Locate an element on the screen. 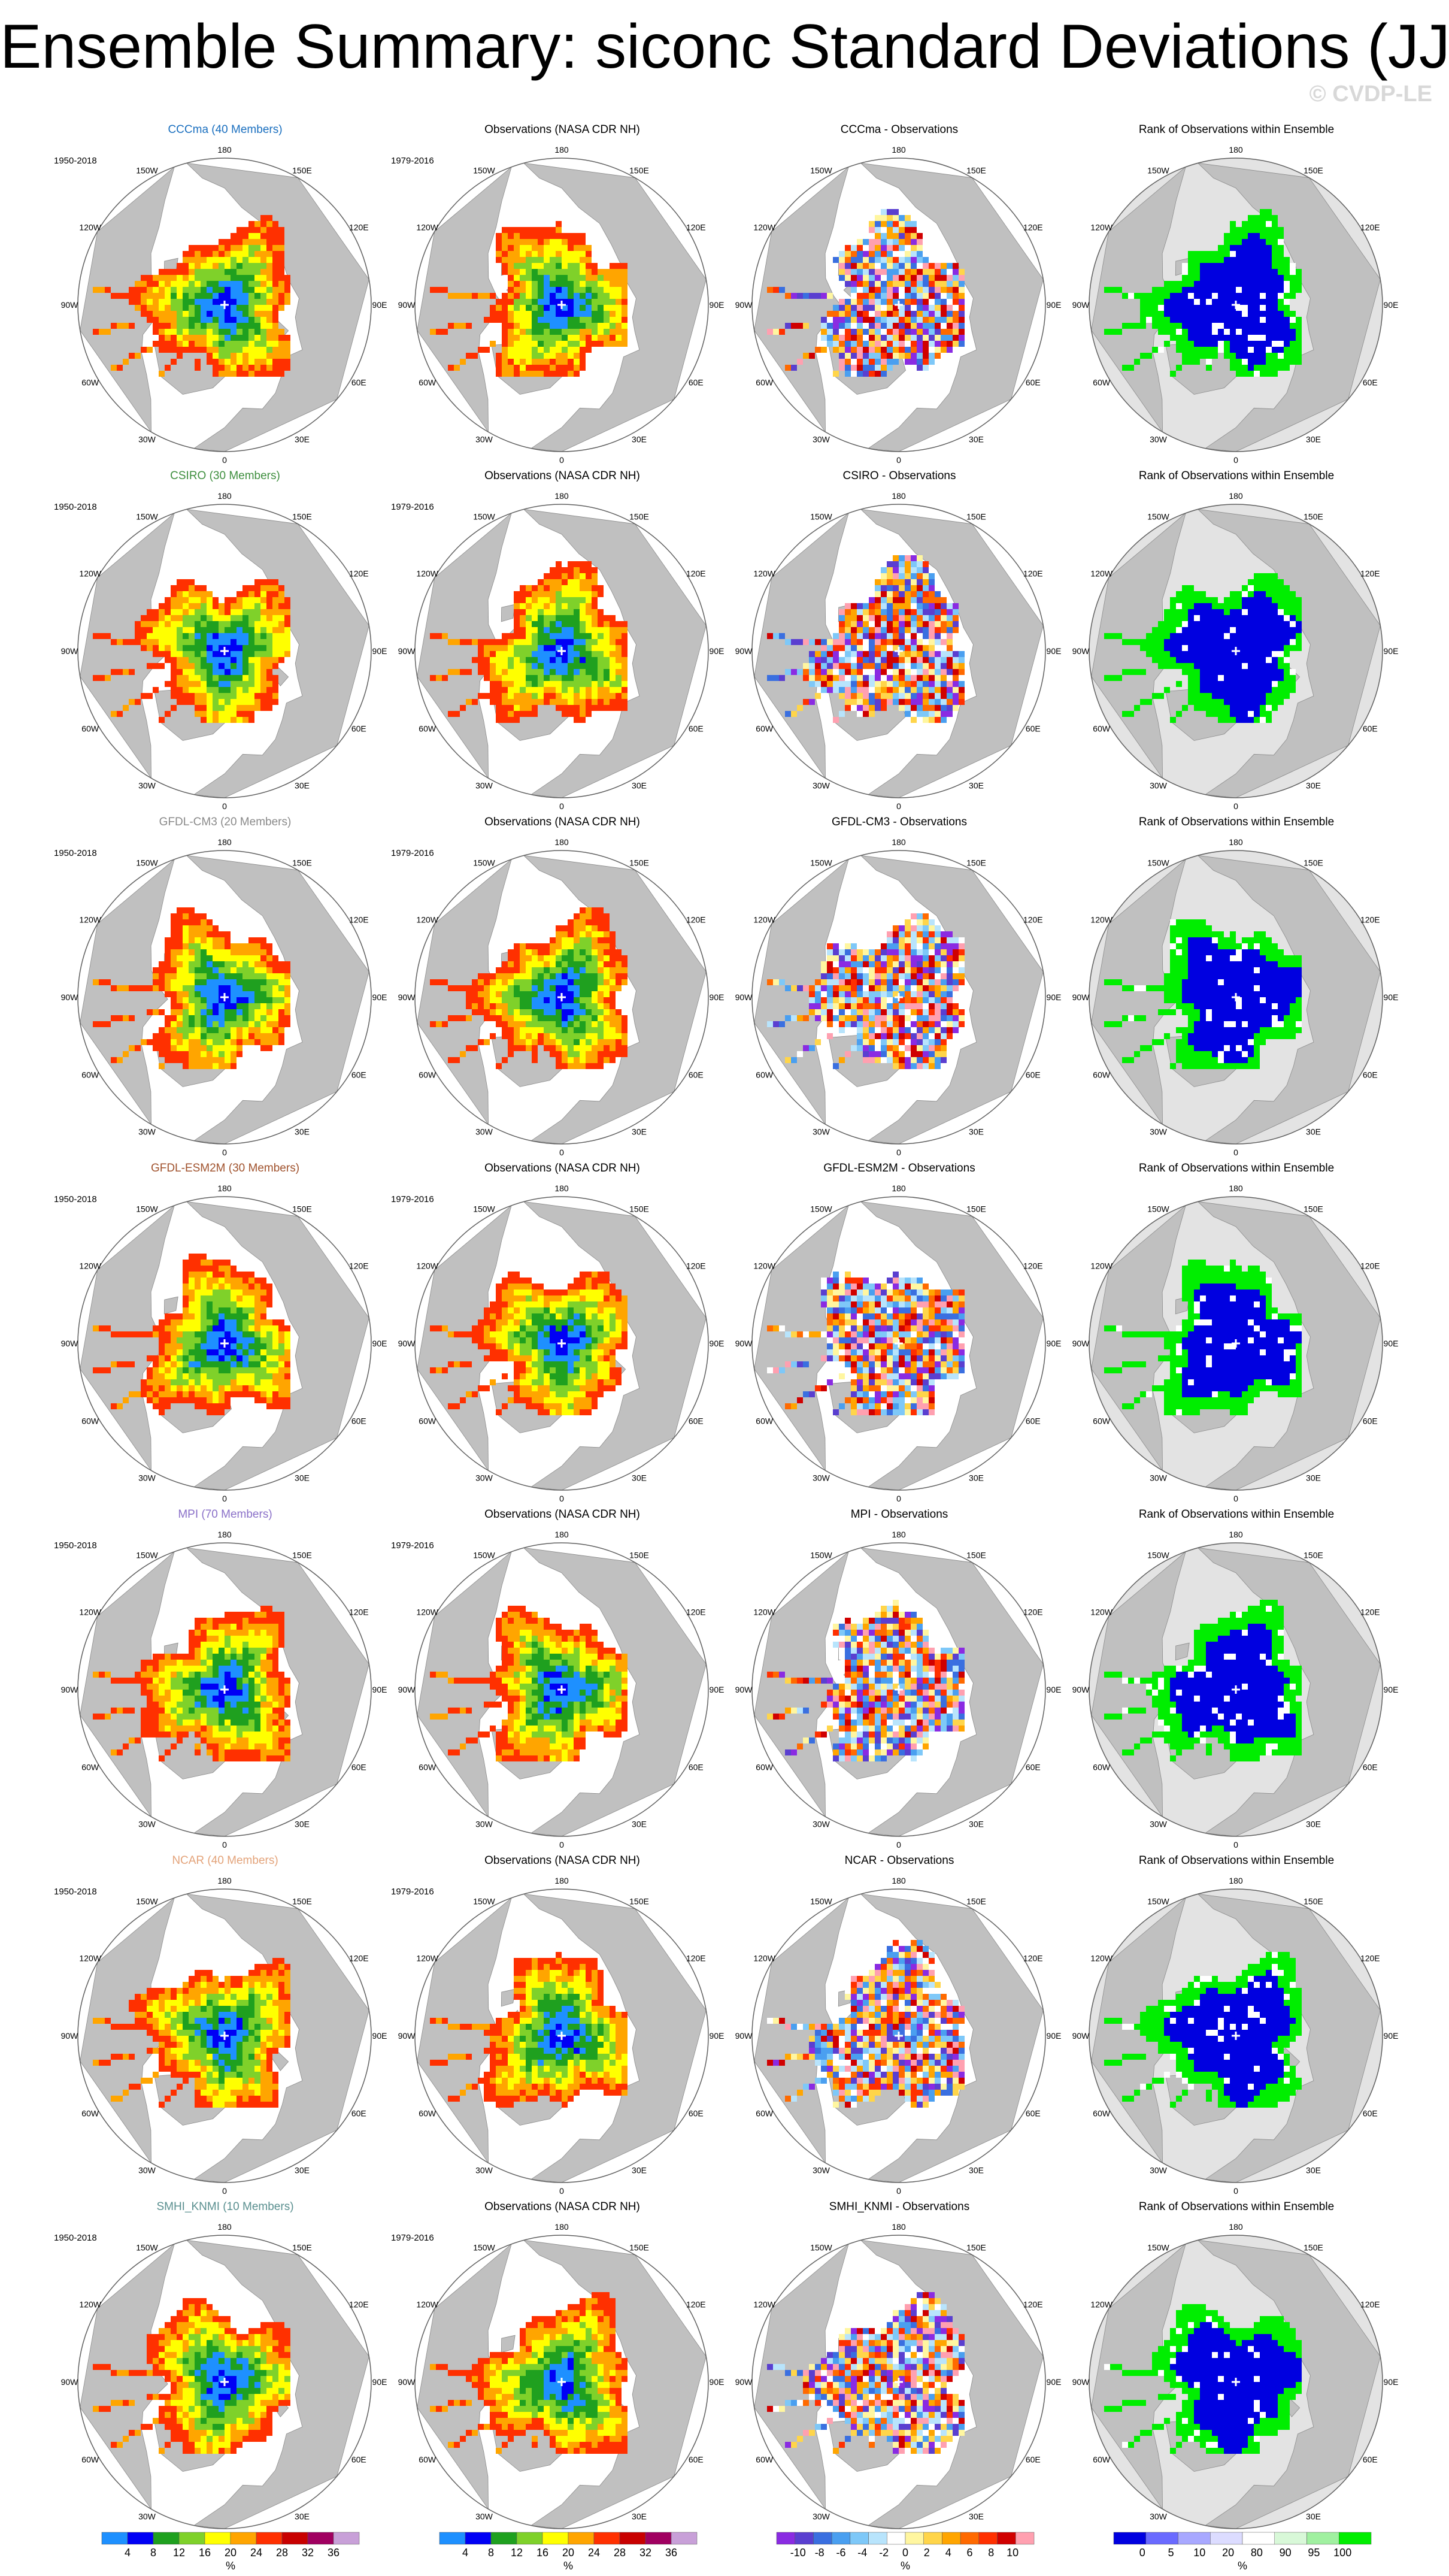 The width and height of the screenshot is (1449, 2576). longitude-label: 30E is located at coordinates (640, 439).